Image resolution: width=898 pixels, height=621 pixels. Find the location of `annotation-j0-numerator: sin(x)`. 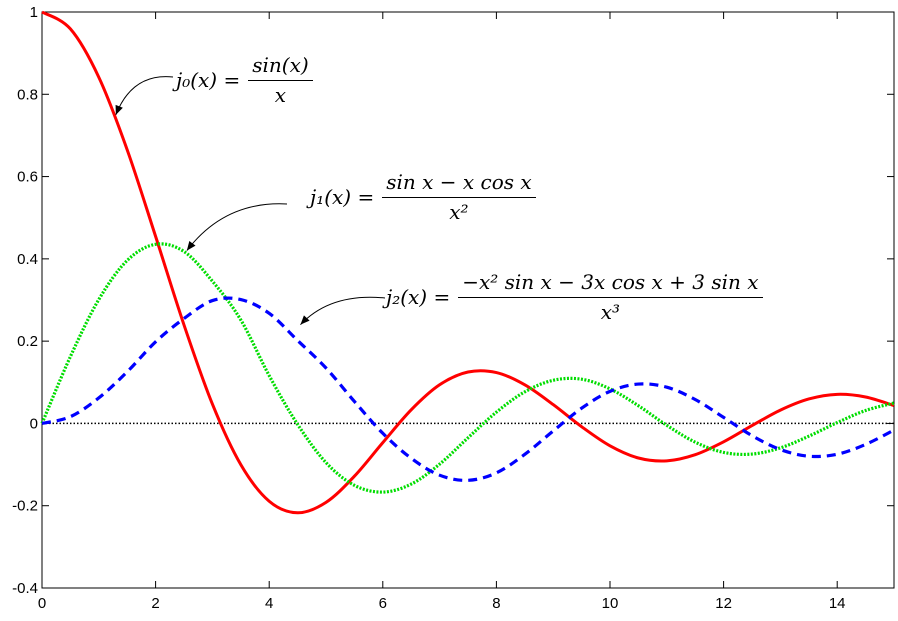

annotation-j0-numerator: sin(x) is located at coordinates (280, 67).